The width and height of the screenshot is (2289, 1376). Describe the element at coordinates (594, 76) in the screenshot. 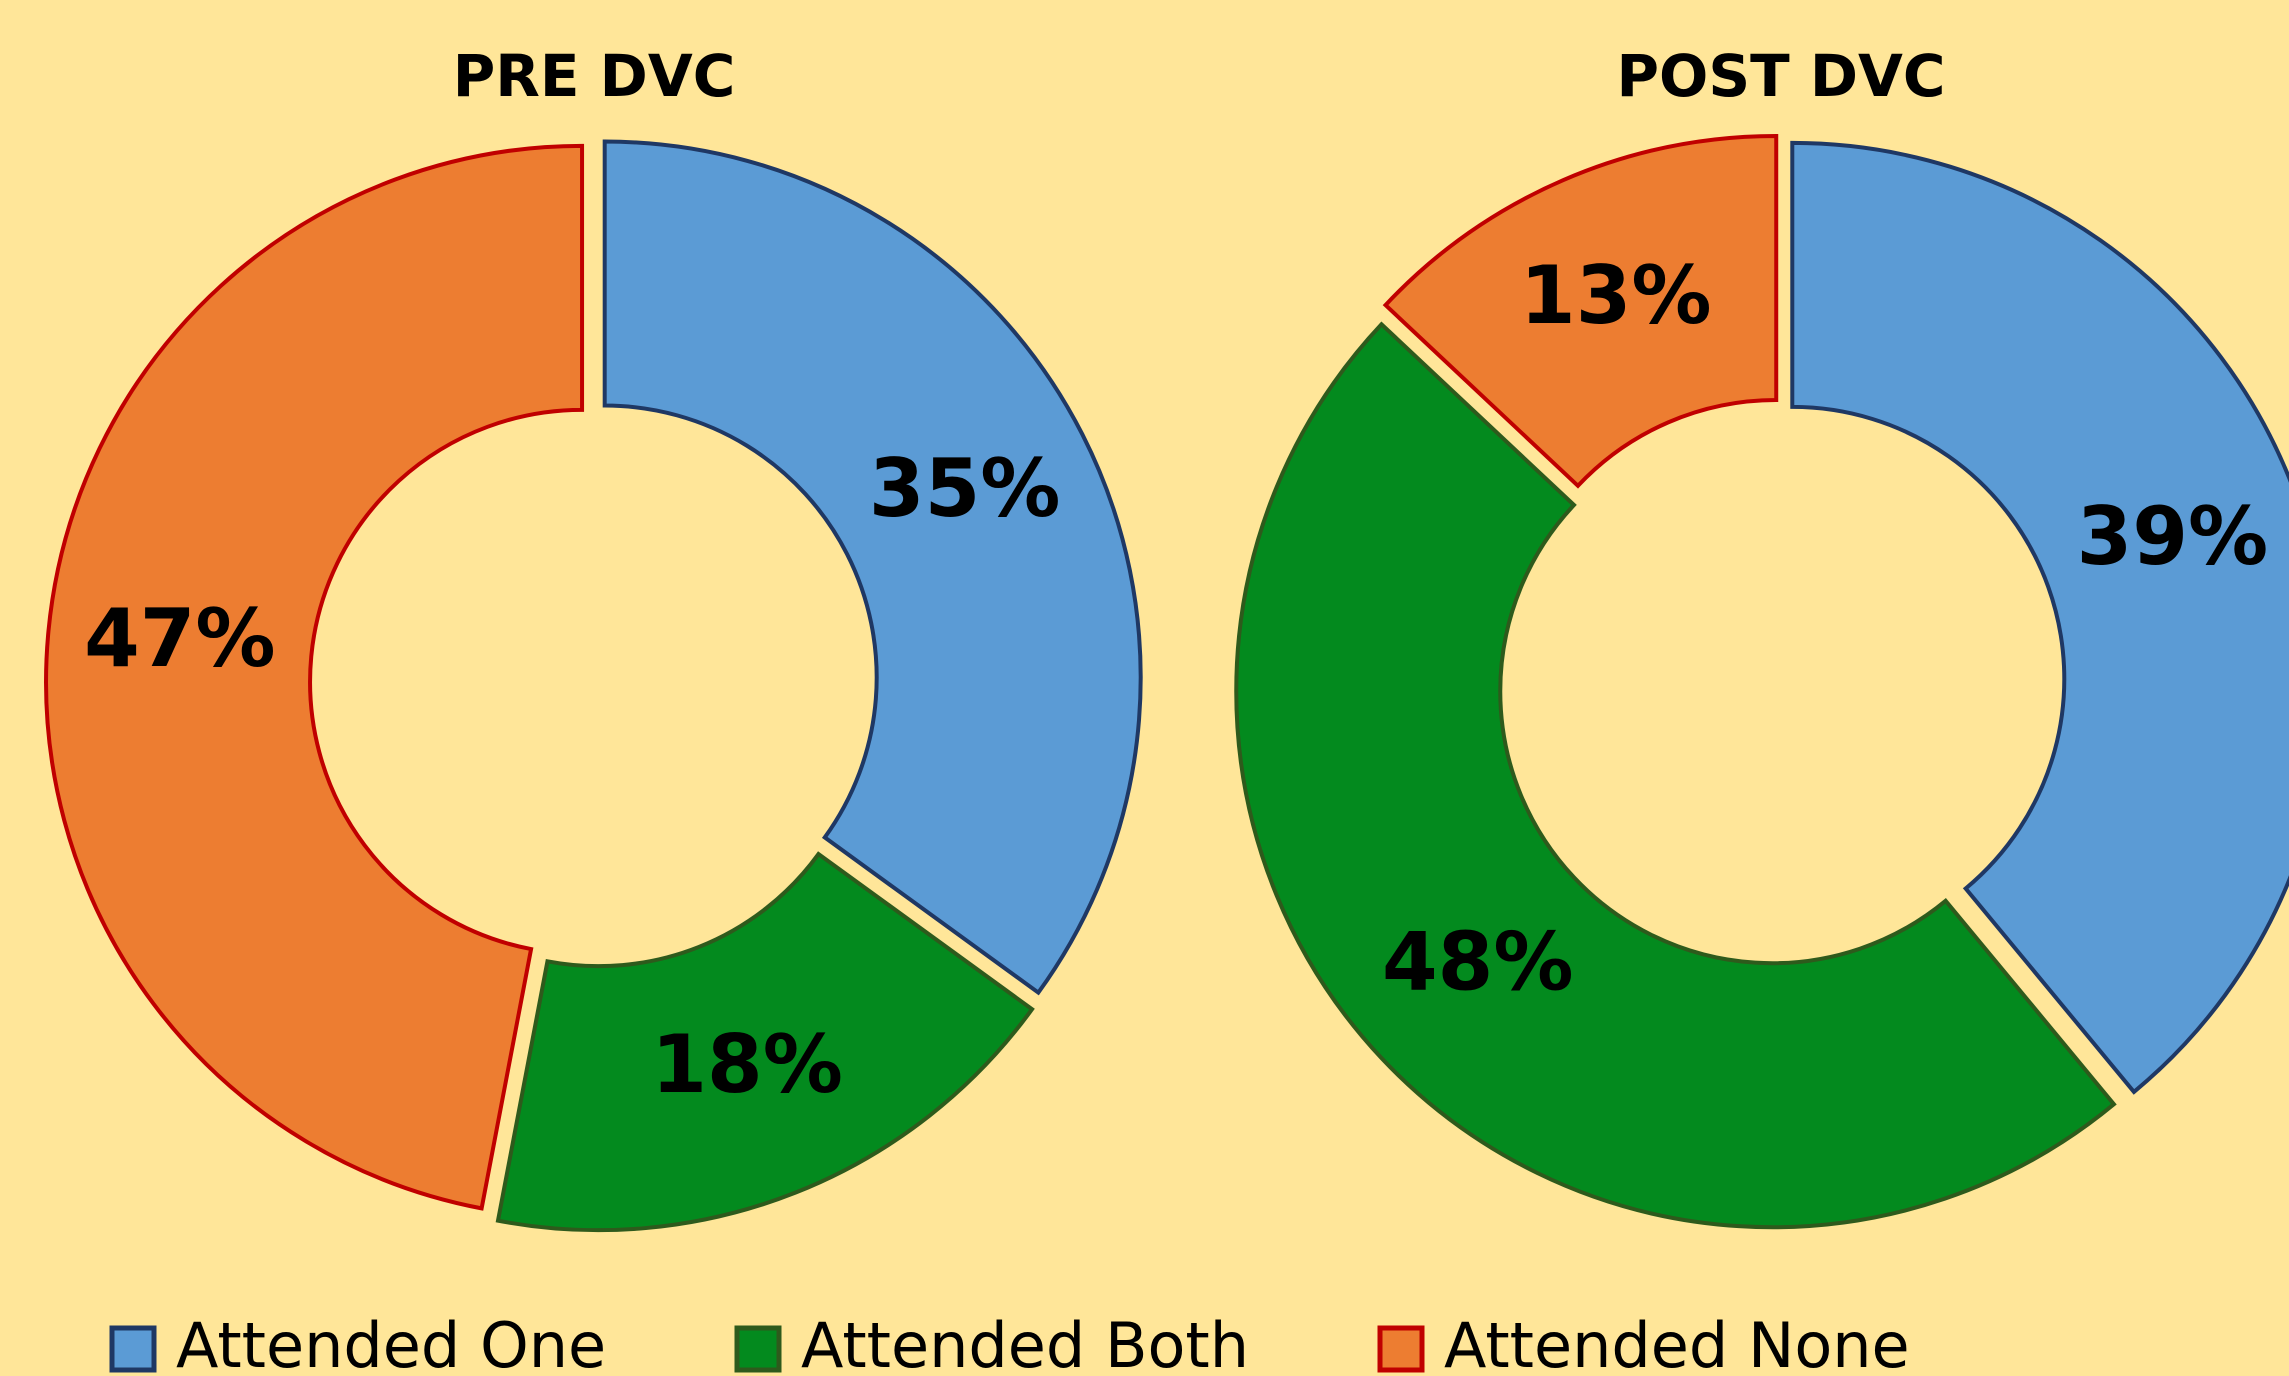

I see `chart-title: PRE DVC` at that location.